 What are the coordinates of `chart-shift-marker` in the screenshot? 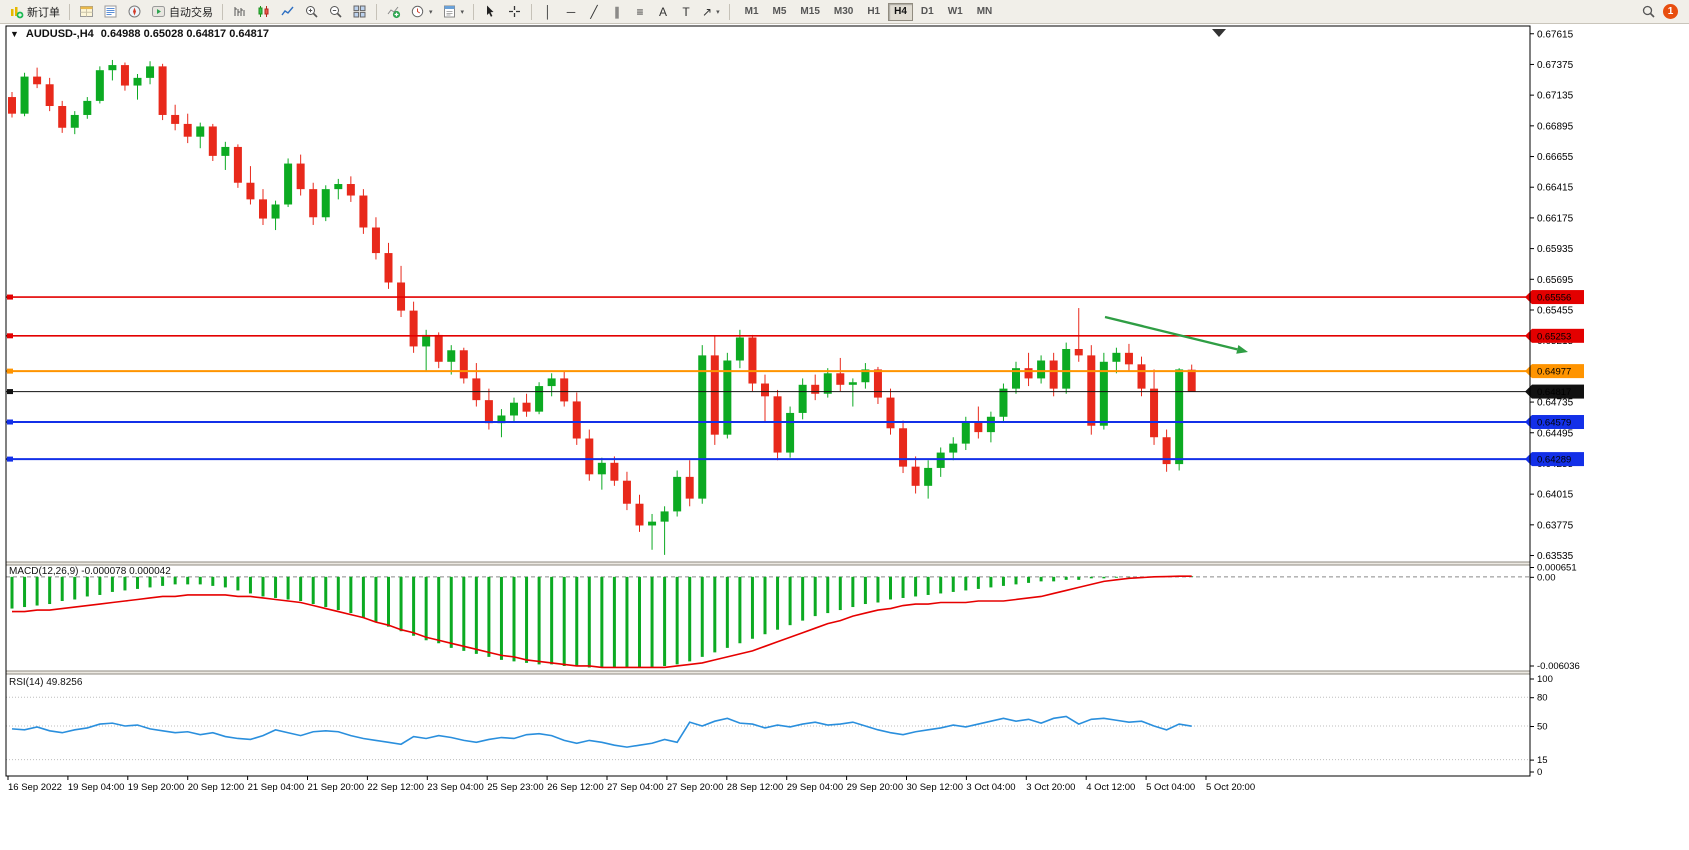 It's located at (1219, 33).